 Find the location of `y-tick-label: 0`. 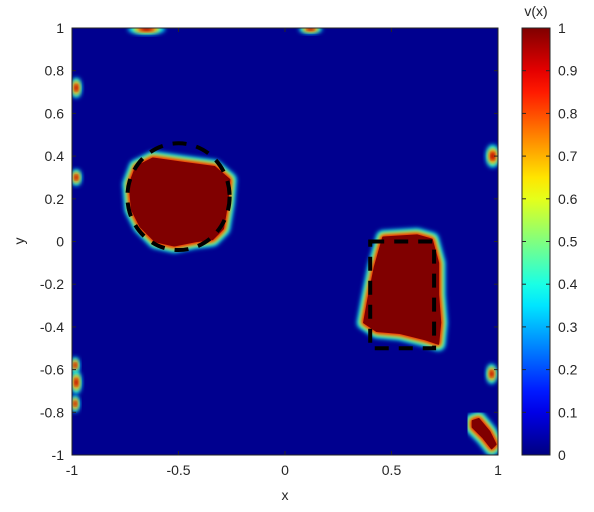

y-tick-label: 0 is located at coordinates (60, 242).